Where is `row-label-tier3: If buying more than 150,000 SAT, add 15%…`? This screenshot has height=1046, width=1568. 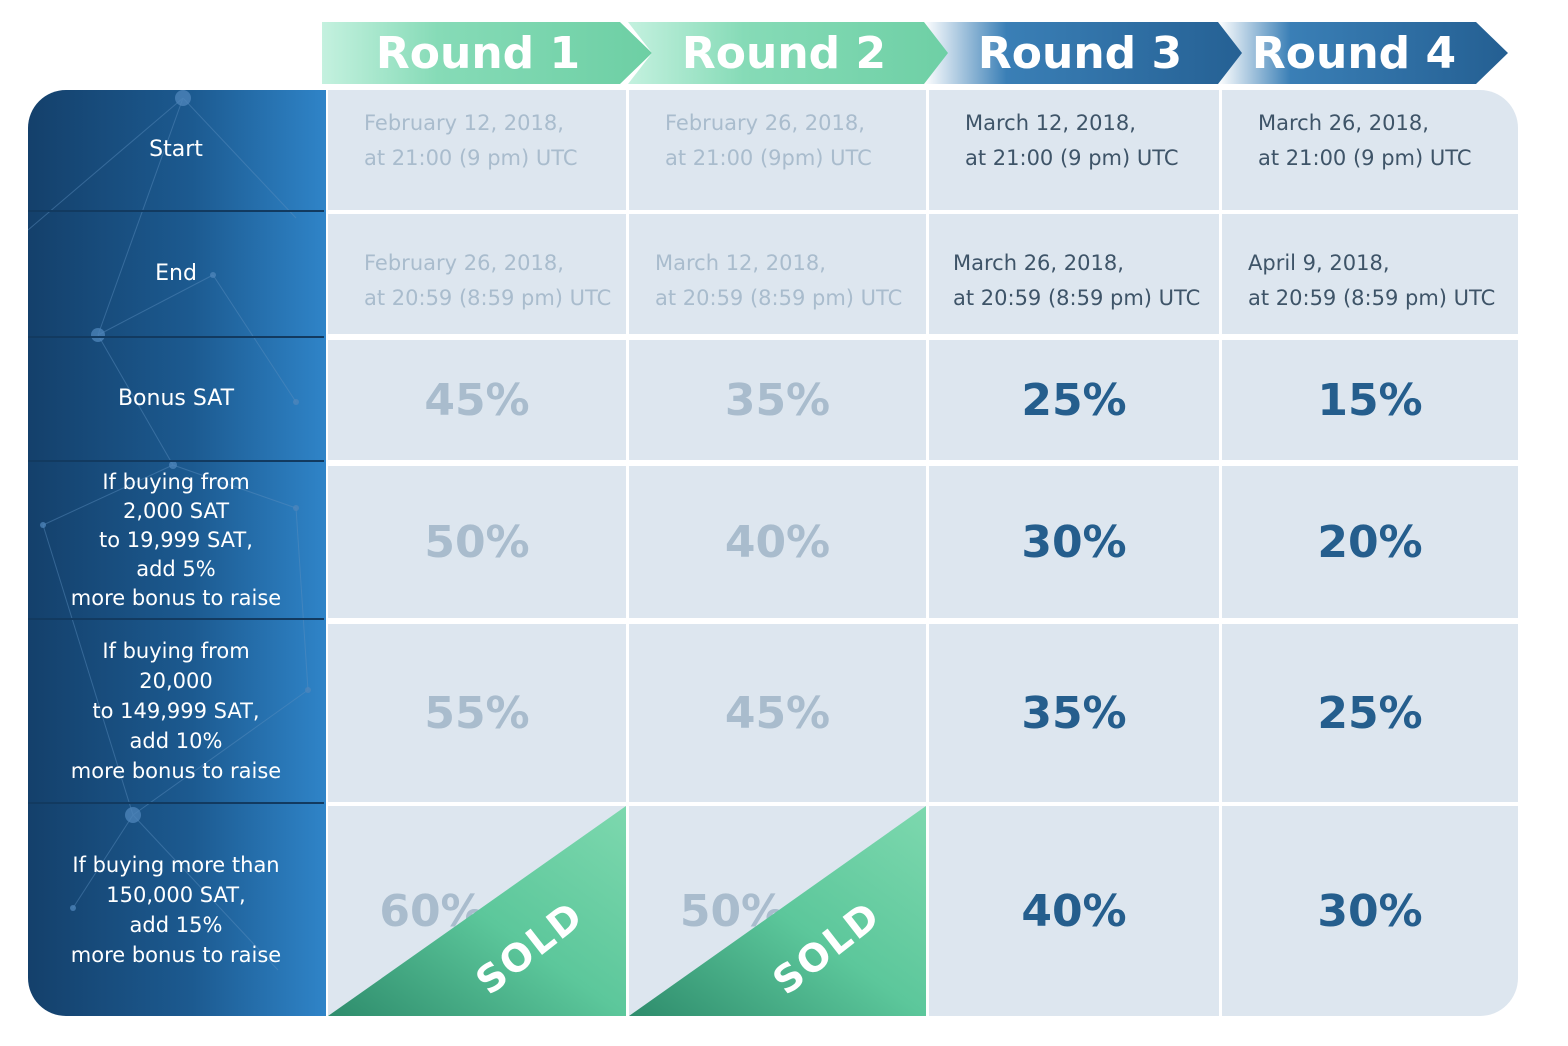
row-label-tier3: If buying more than 150,000 SAT, add 15%… is located at coordinates (176, 910).